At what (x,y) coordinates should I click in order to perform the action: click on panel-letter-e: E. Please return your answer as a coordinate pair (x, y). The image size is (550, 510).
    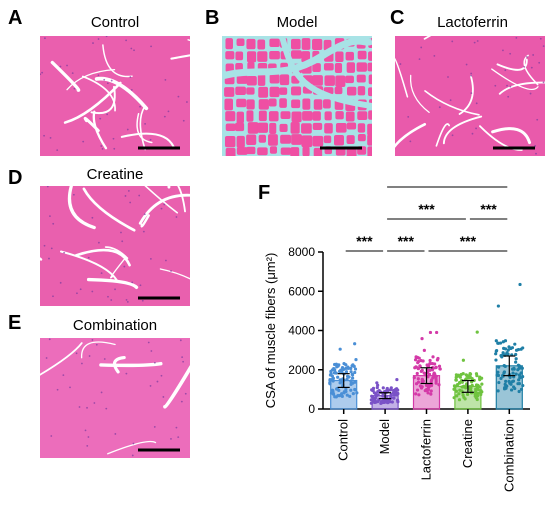
    Looking at the image, I should click on (15, 323).